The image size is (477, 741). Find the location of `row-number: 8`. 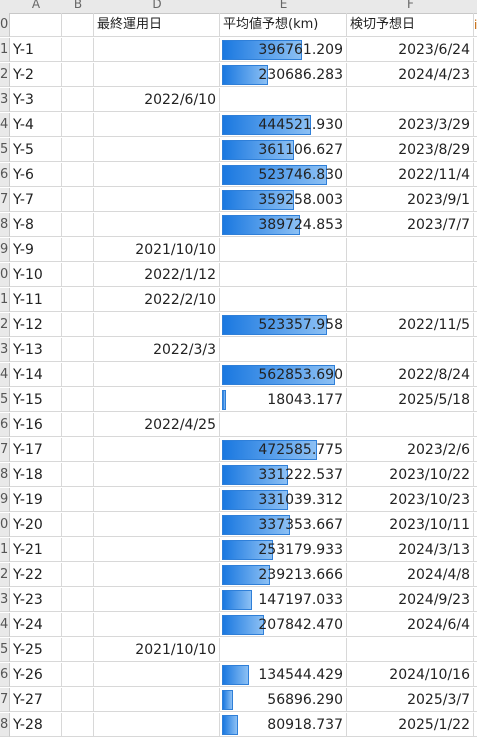

row-number: 8 is located at coordinates (5, 225).